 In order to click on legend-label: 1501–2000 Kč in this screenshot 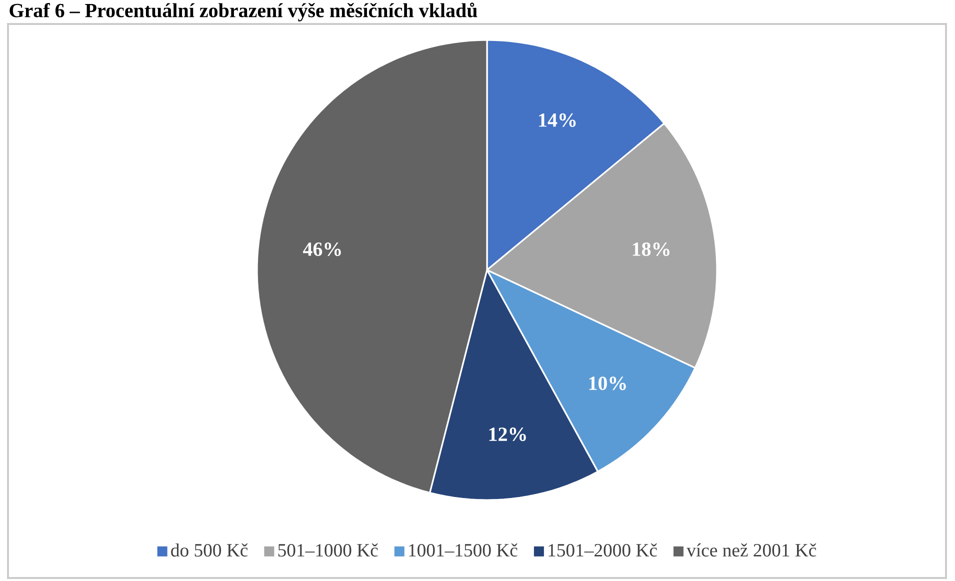, I will do `click(602, 550)`.